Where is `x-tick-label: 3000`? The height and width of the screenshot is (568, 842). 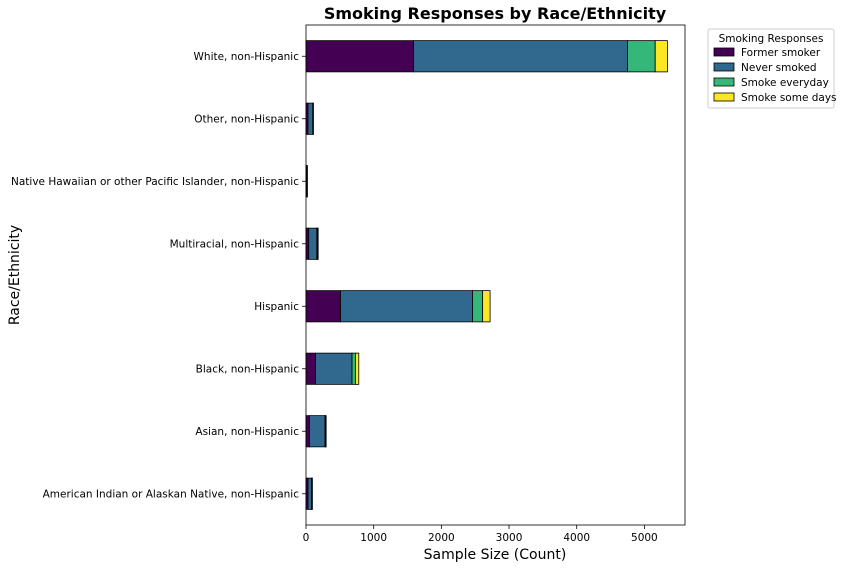 x-tick-label: 3000 is located at coordinates (509, 538).